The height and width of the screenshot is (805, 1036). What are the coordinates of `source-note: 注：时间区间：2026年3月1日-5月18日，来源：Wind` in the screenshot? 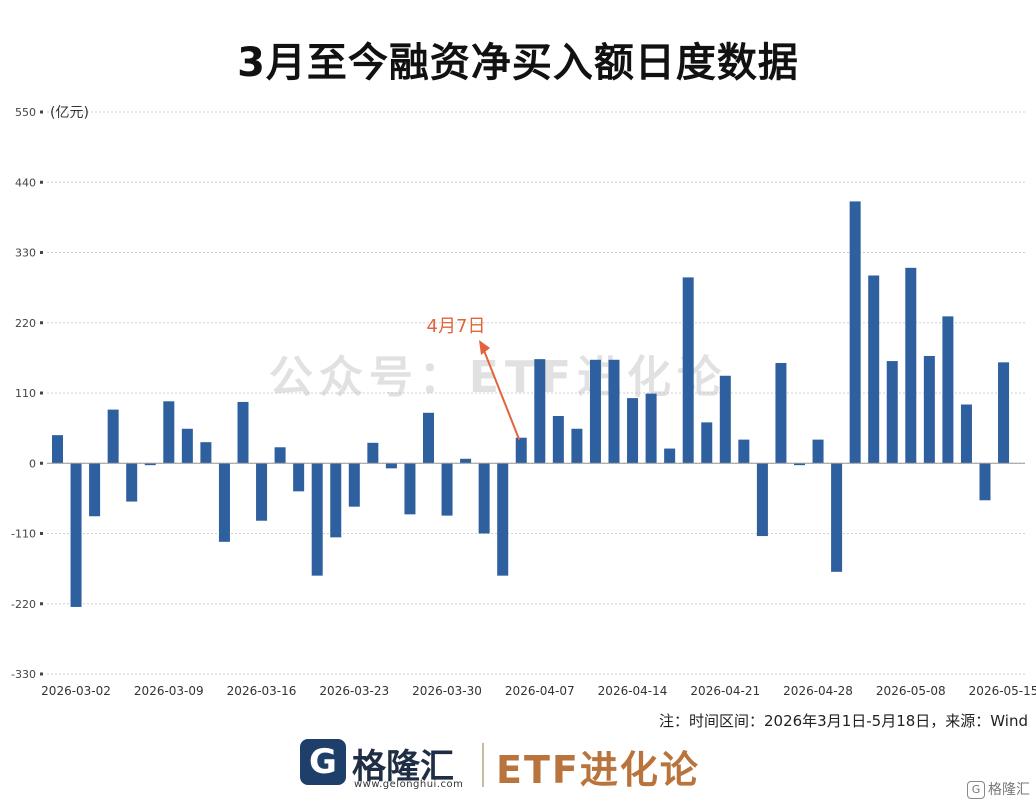 It's located at (843, 721).